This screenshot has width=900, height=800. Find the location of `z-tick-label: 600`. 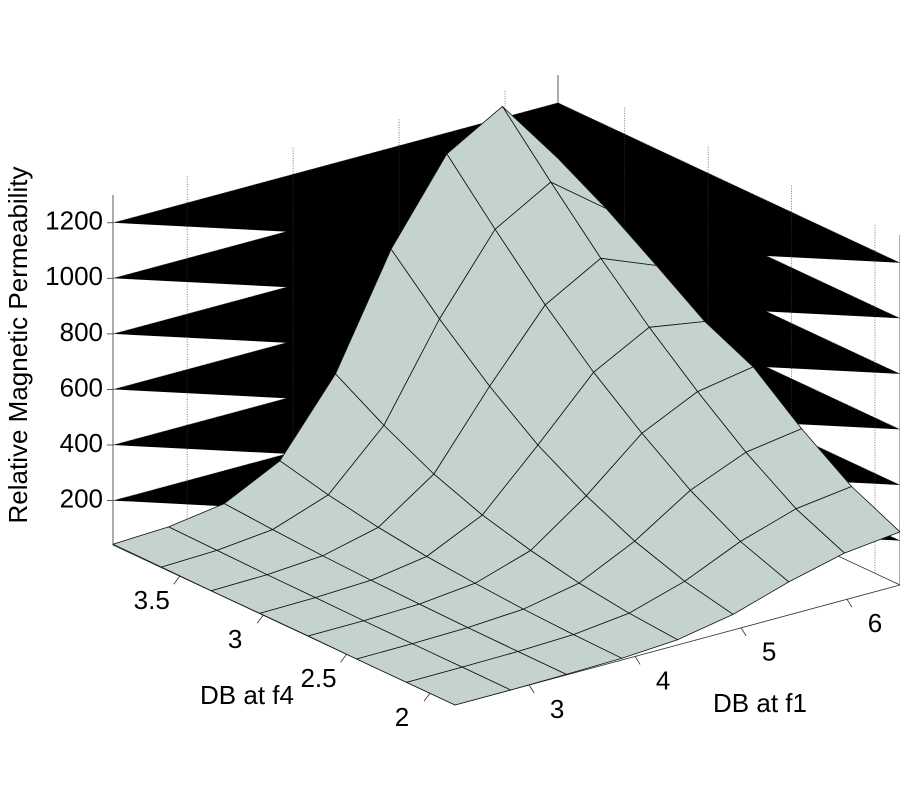

z-tick-label: 600 is located at coordinates (81, 387).